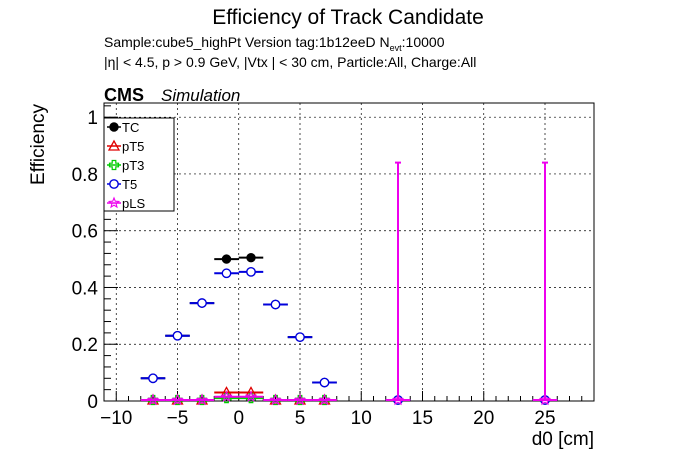 Image resolution: width=696 pixels, height=472 pixels. Describe the element at coordinates (238, 418) in the screenshot. I see `x-tick-label: 0` at that location.